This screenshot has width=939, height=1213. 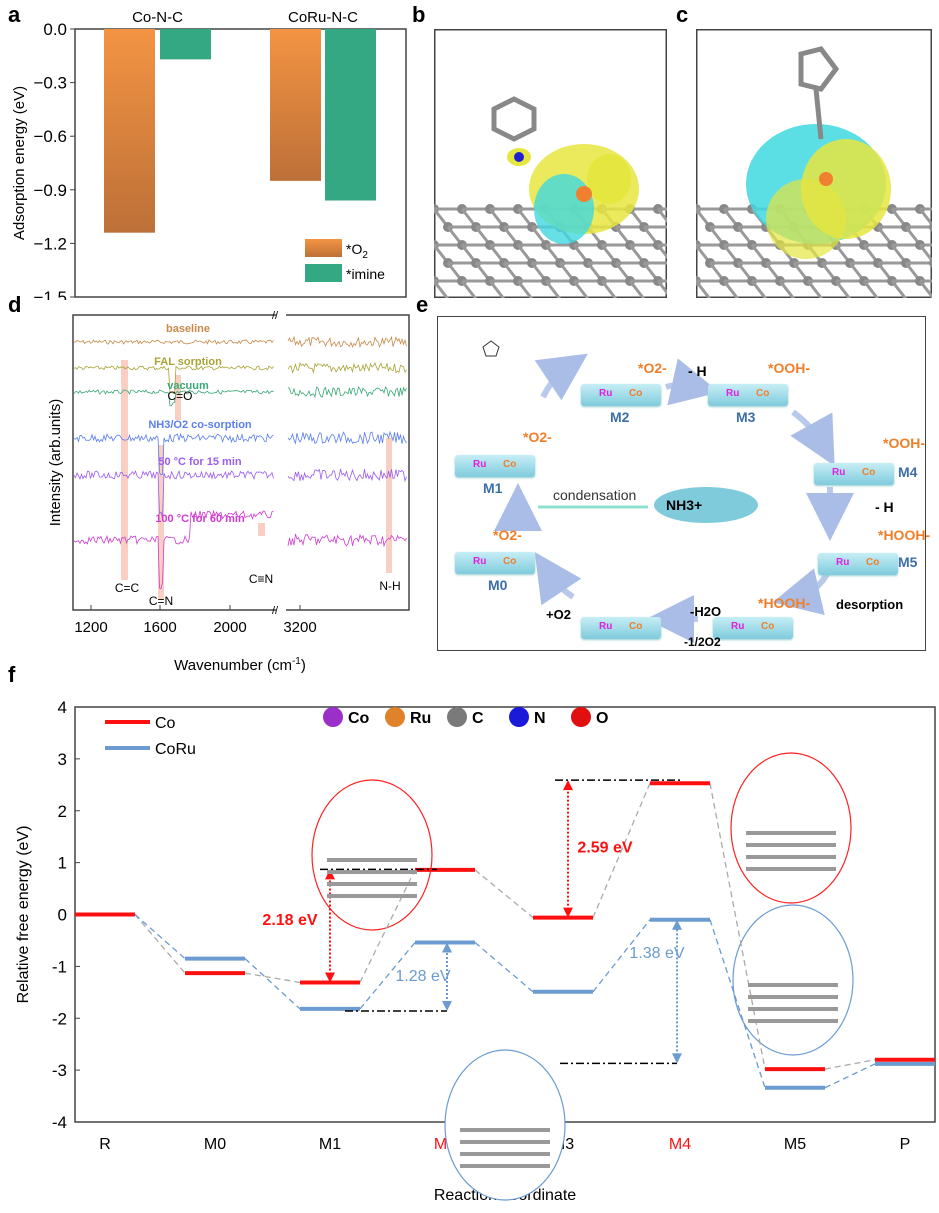 What do you see at coordinates (157, 17) in the screenshot?
I see `category-label: Co-N-C` at bounding box center [157, 17].